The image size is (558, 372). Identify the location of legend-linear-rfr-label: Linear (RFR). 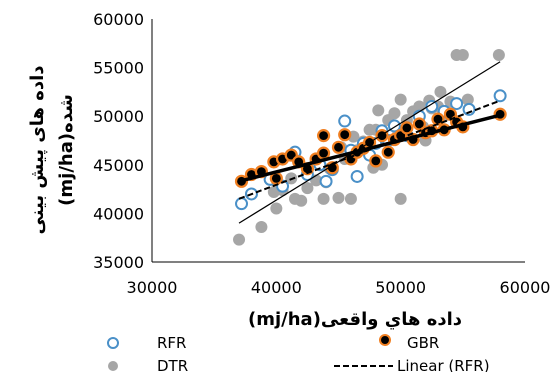
(443, 364).